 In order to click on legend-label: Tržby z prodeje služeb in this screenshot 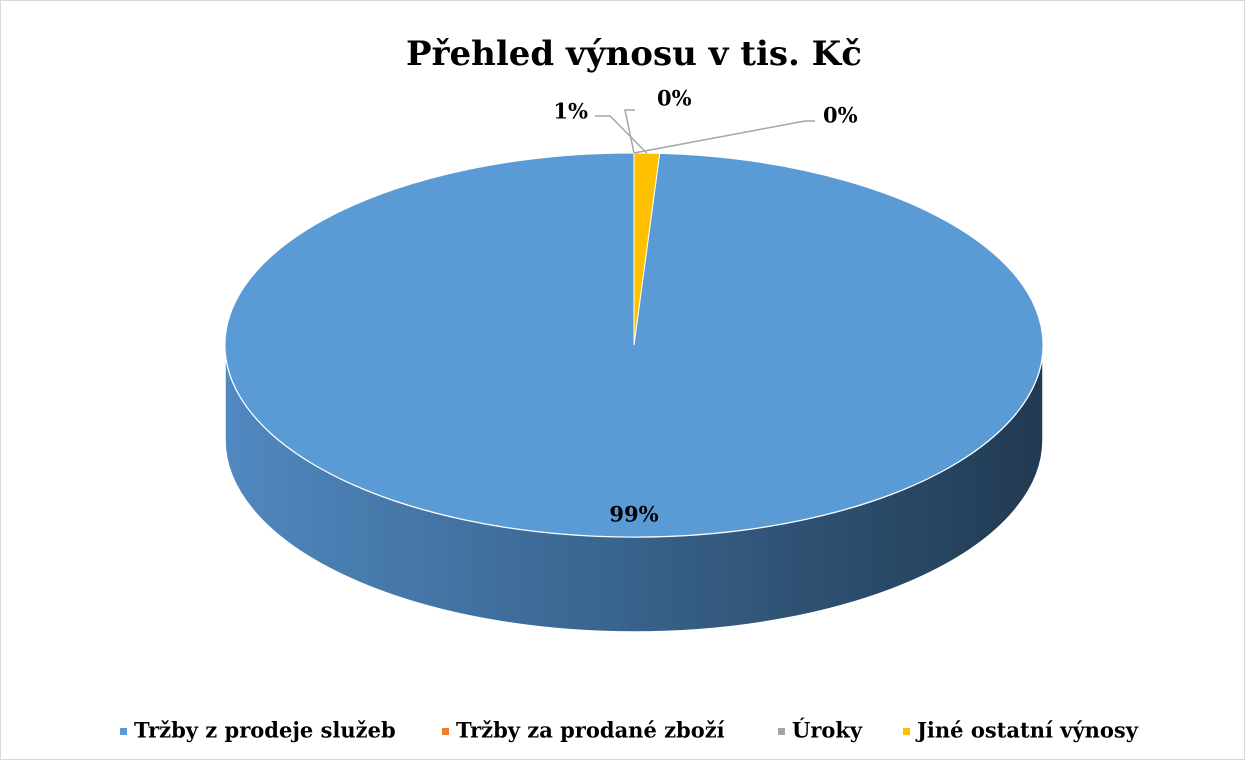, I will do `click(265, 730)`.